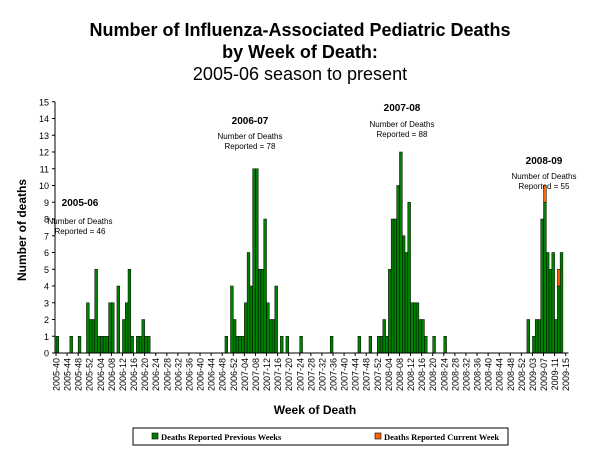 This screenshot has height=450, width=600. I want to click on x-tick-label: 2007-16, so click(278, 374).